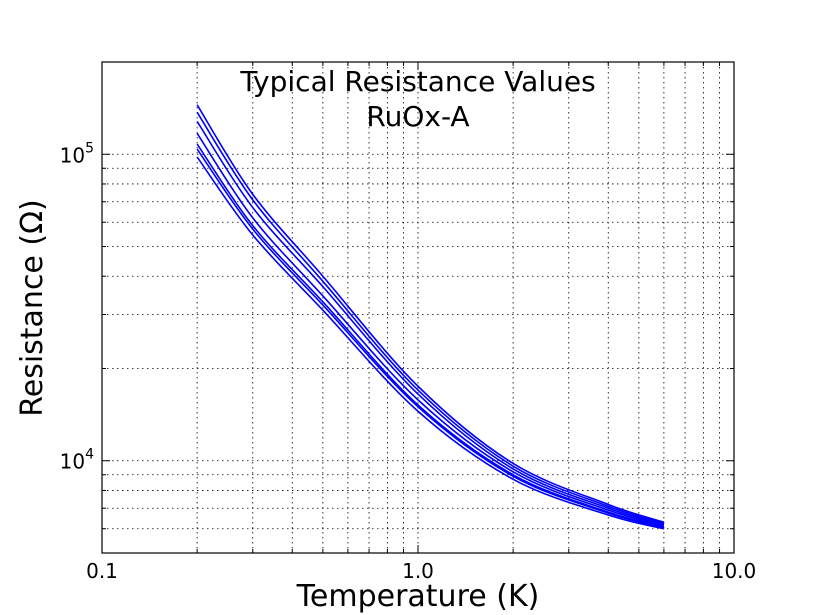  What do you see at coordinates (102, 571) in the screenshot?
I see `x-tick-label: 0.1` at bounding box center [102, 571].